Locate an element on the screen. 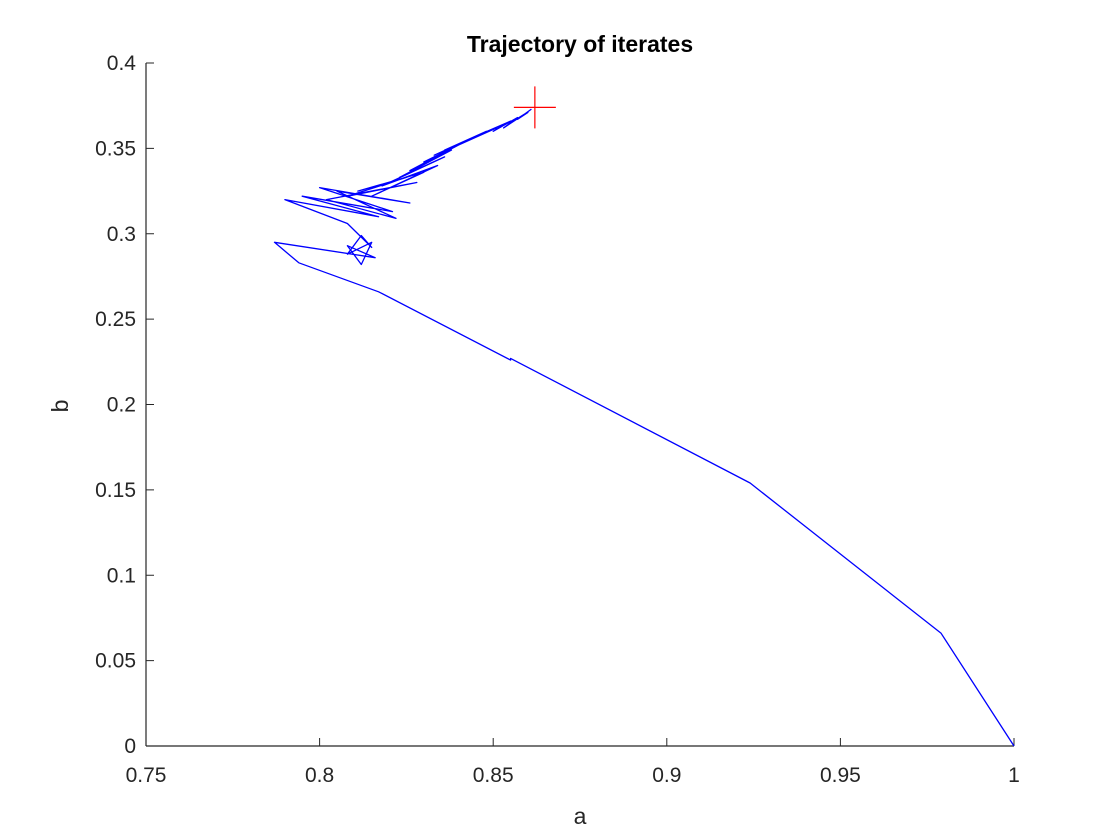 The image size is (1120, 840). final-iterate-marker is located at coordinates (534, 107).